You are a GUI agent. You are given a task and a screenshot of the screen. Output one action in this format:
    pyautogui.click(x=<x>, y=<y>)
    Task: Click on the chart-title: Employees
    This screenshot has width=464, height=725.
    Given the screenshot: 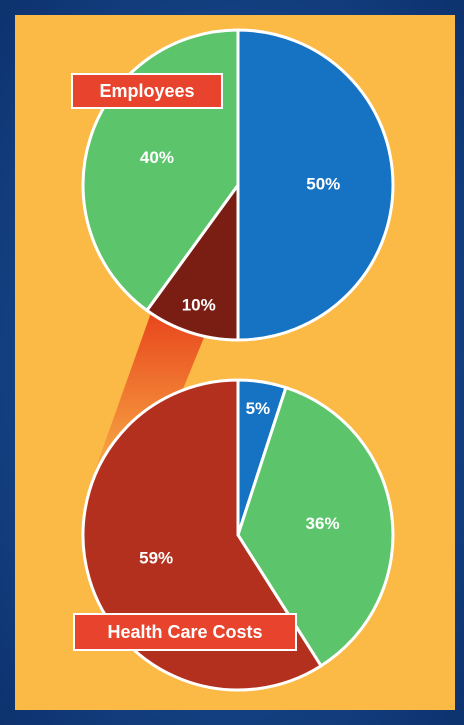 What is the action you would take?
    pyautogui.click(x=146, y=91)
    